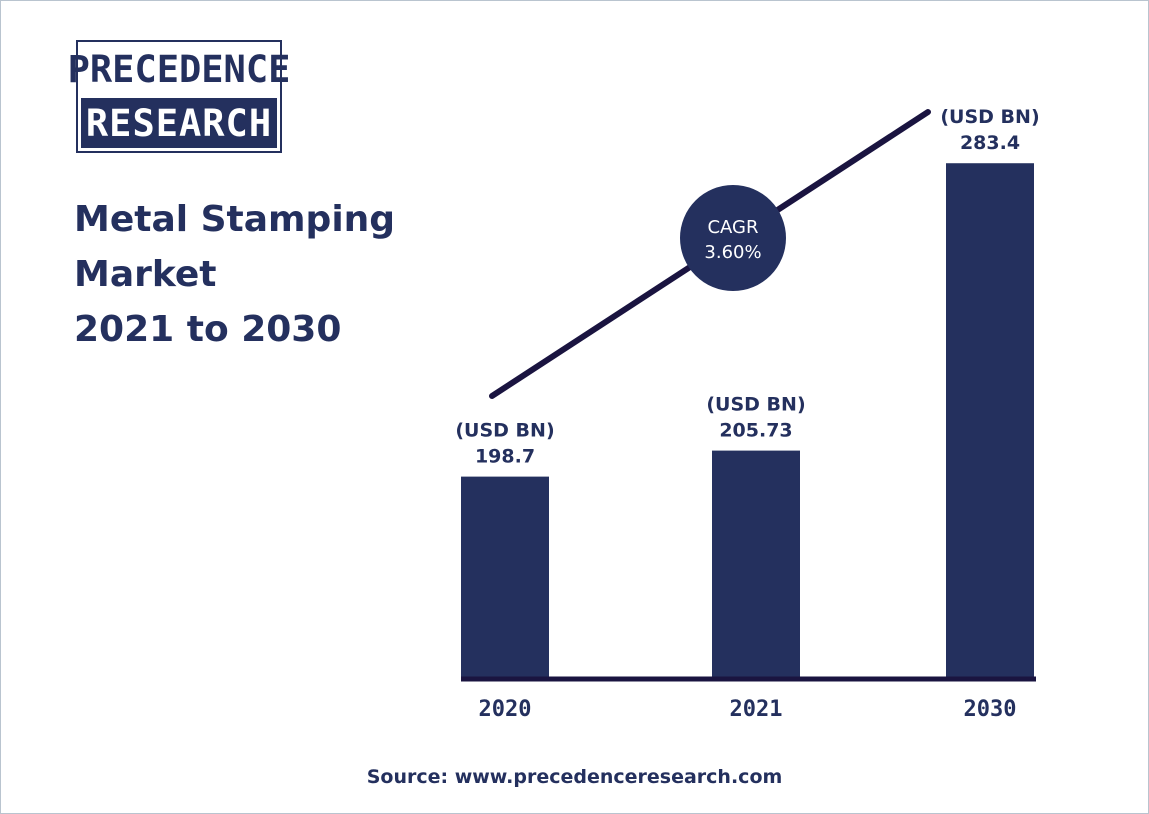 The height and width of the screenshot is (814, 1149). I want to click on cagr-badge: CAGR 3.60%, so click(733, 238).